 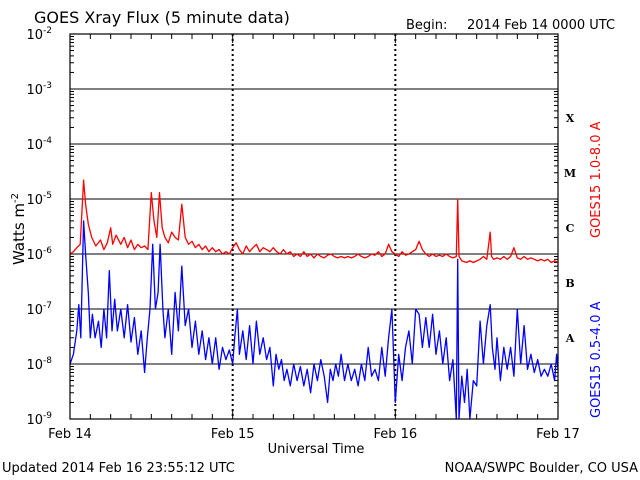 I want to click on credit-text: NOAA/SWPC Boulder, CO USA, so click(x=541, y=468).